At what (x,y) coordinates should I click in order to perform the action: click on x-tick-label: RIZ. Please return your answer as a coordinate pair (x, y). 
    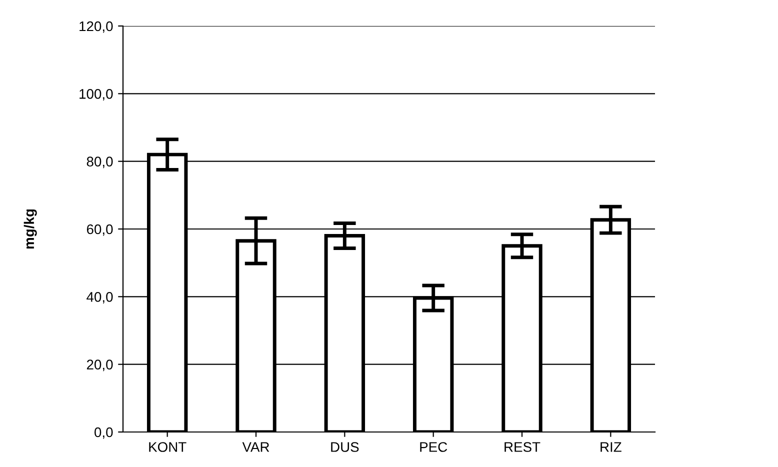
    Looking at the image, I should click on (611, 447).